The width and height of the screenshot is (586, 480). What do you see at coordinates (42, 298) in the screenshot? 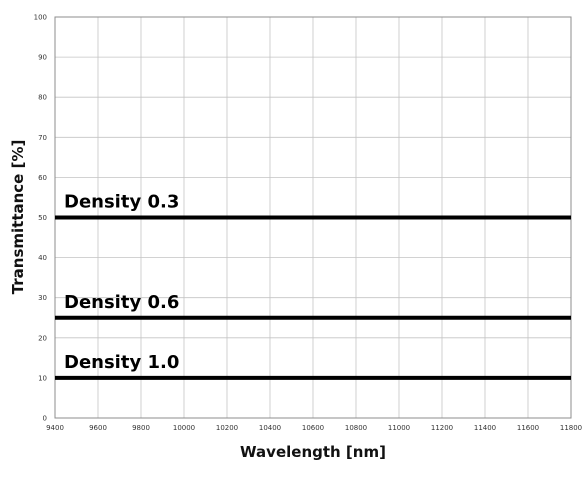
I see `y-tick-label: 30` at bounding box center [42, 298].